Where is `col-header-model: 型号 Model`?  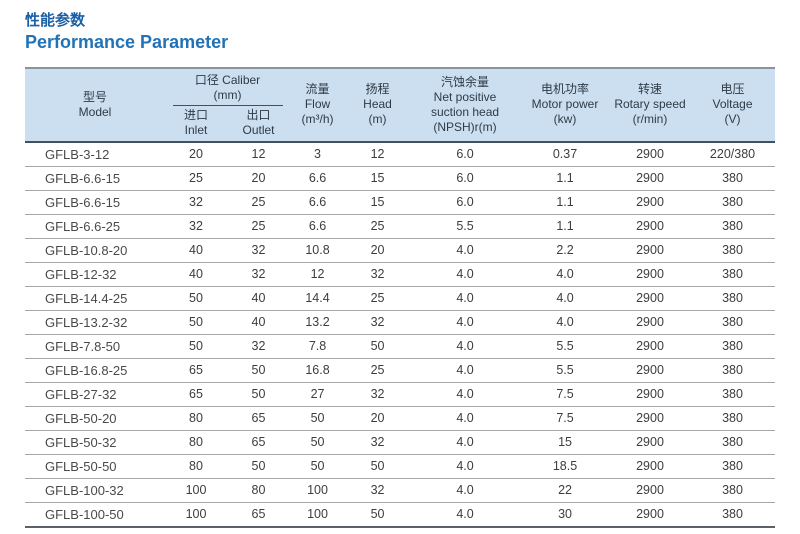 col-header-model: 型号 Model is located at coordinates (95, 104).